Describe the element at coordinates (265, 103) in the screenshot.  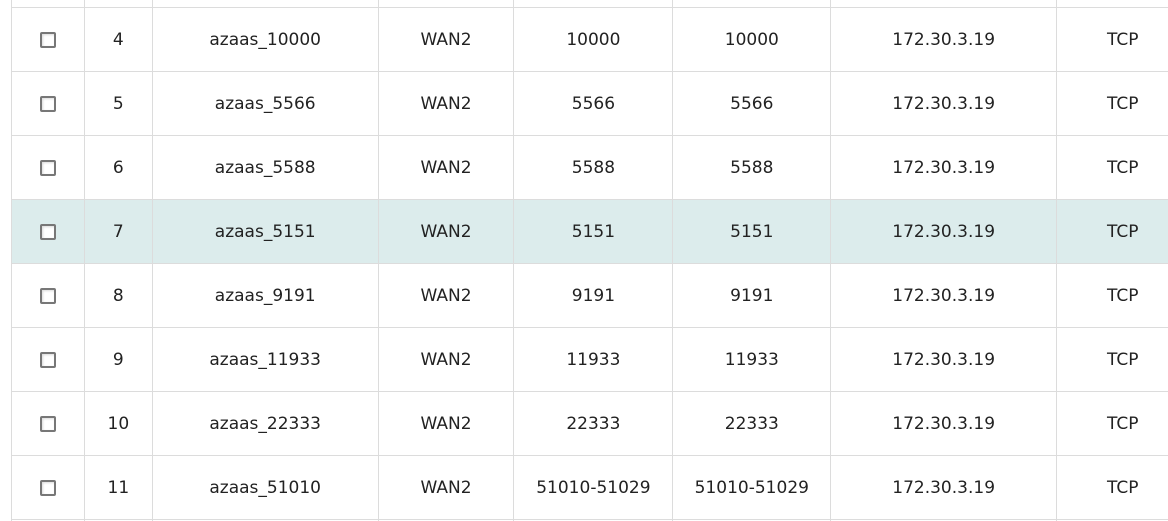
I see `rule-name: azaas_5566` at that location.